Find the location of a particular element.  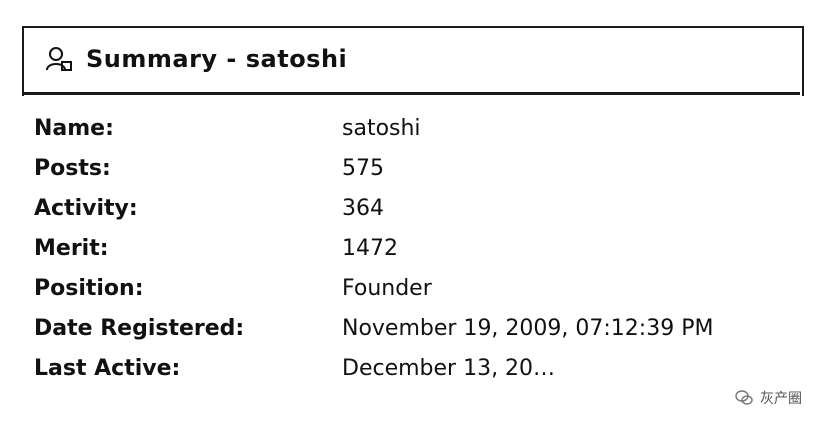

field-value: 364 is located at coordinates (363, 208).